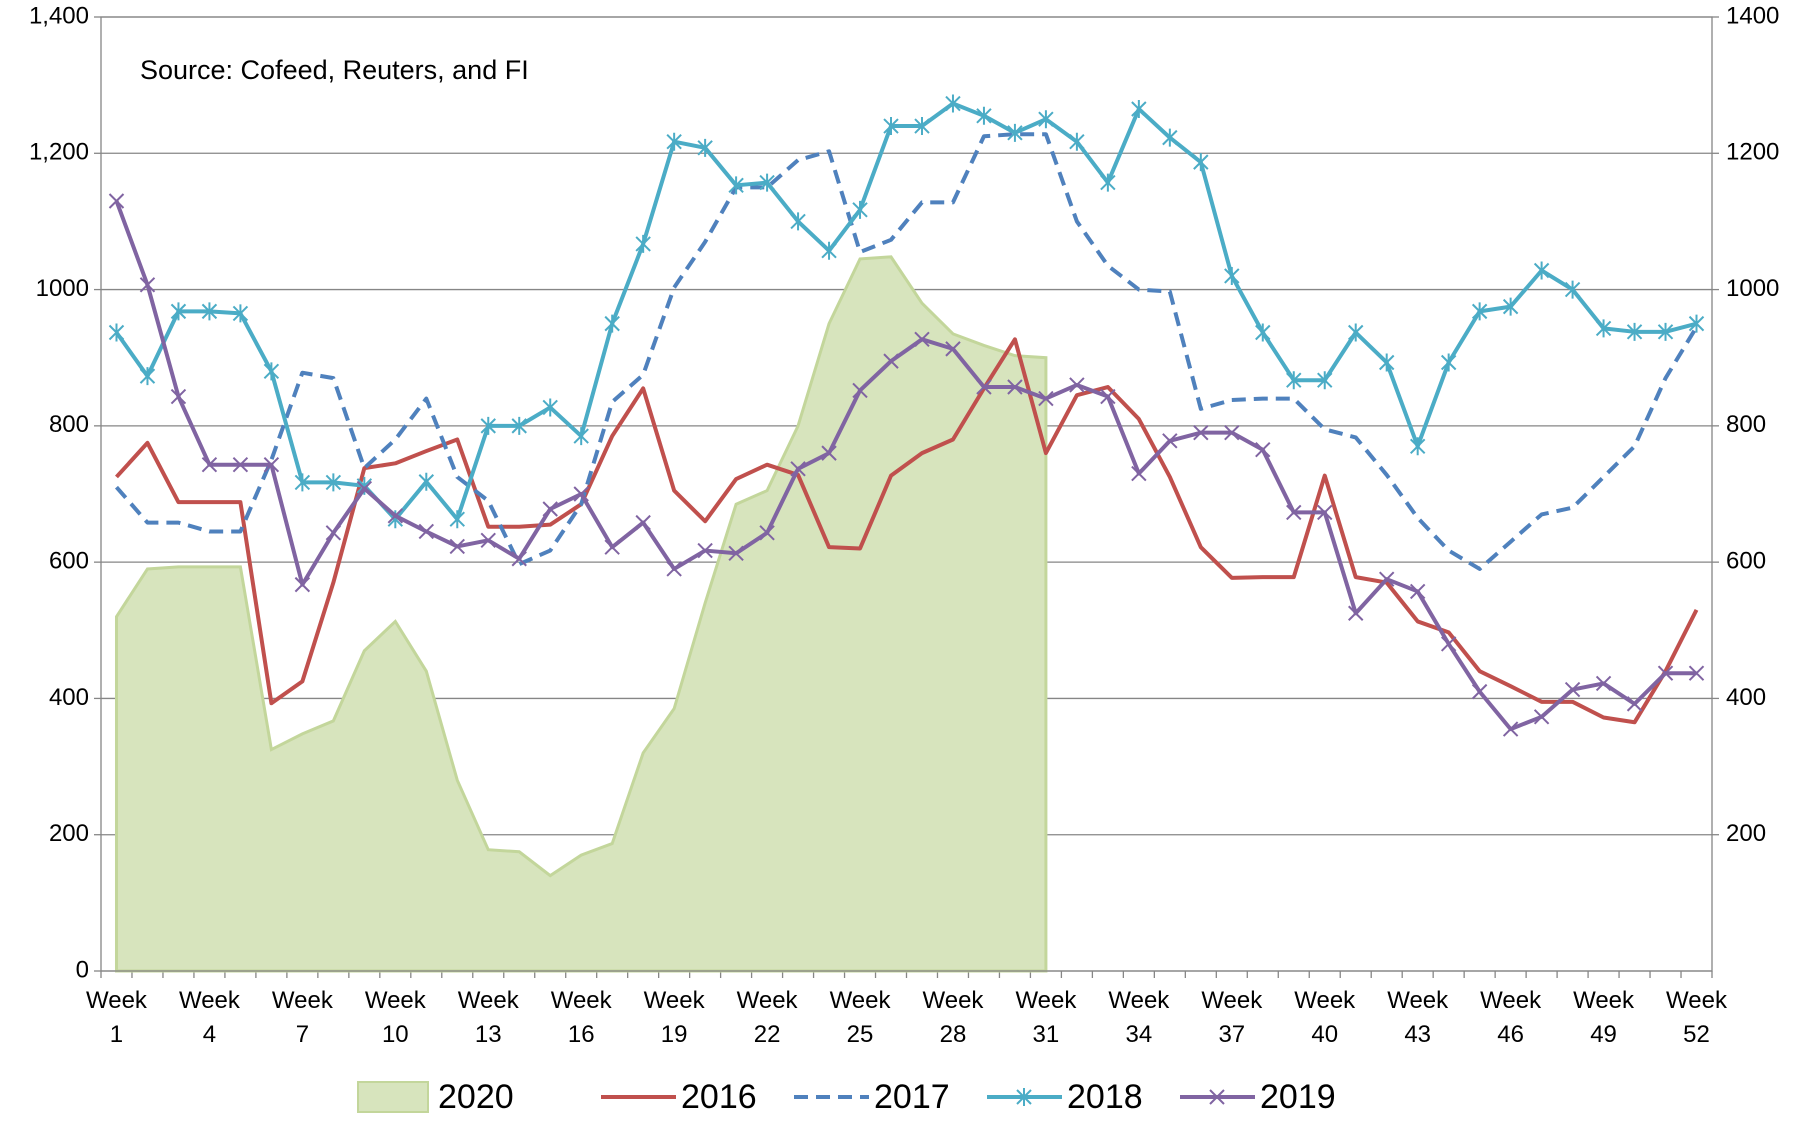 This screenshot has width=1795, height=1125. Describe the element at coordinates (1752, 15) in the screenshot. I see `y2-tick-label: 1400` at that location.